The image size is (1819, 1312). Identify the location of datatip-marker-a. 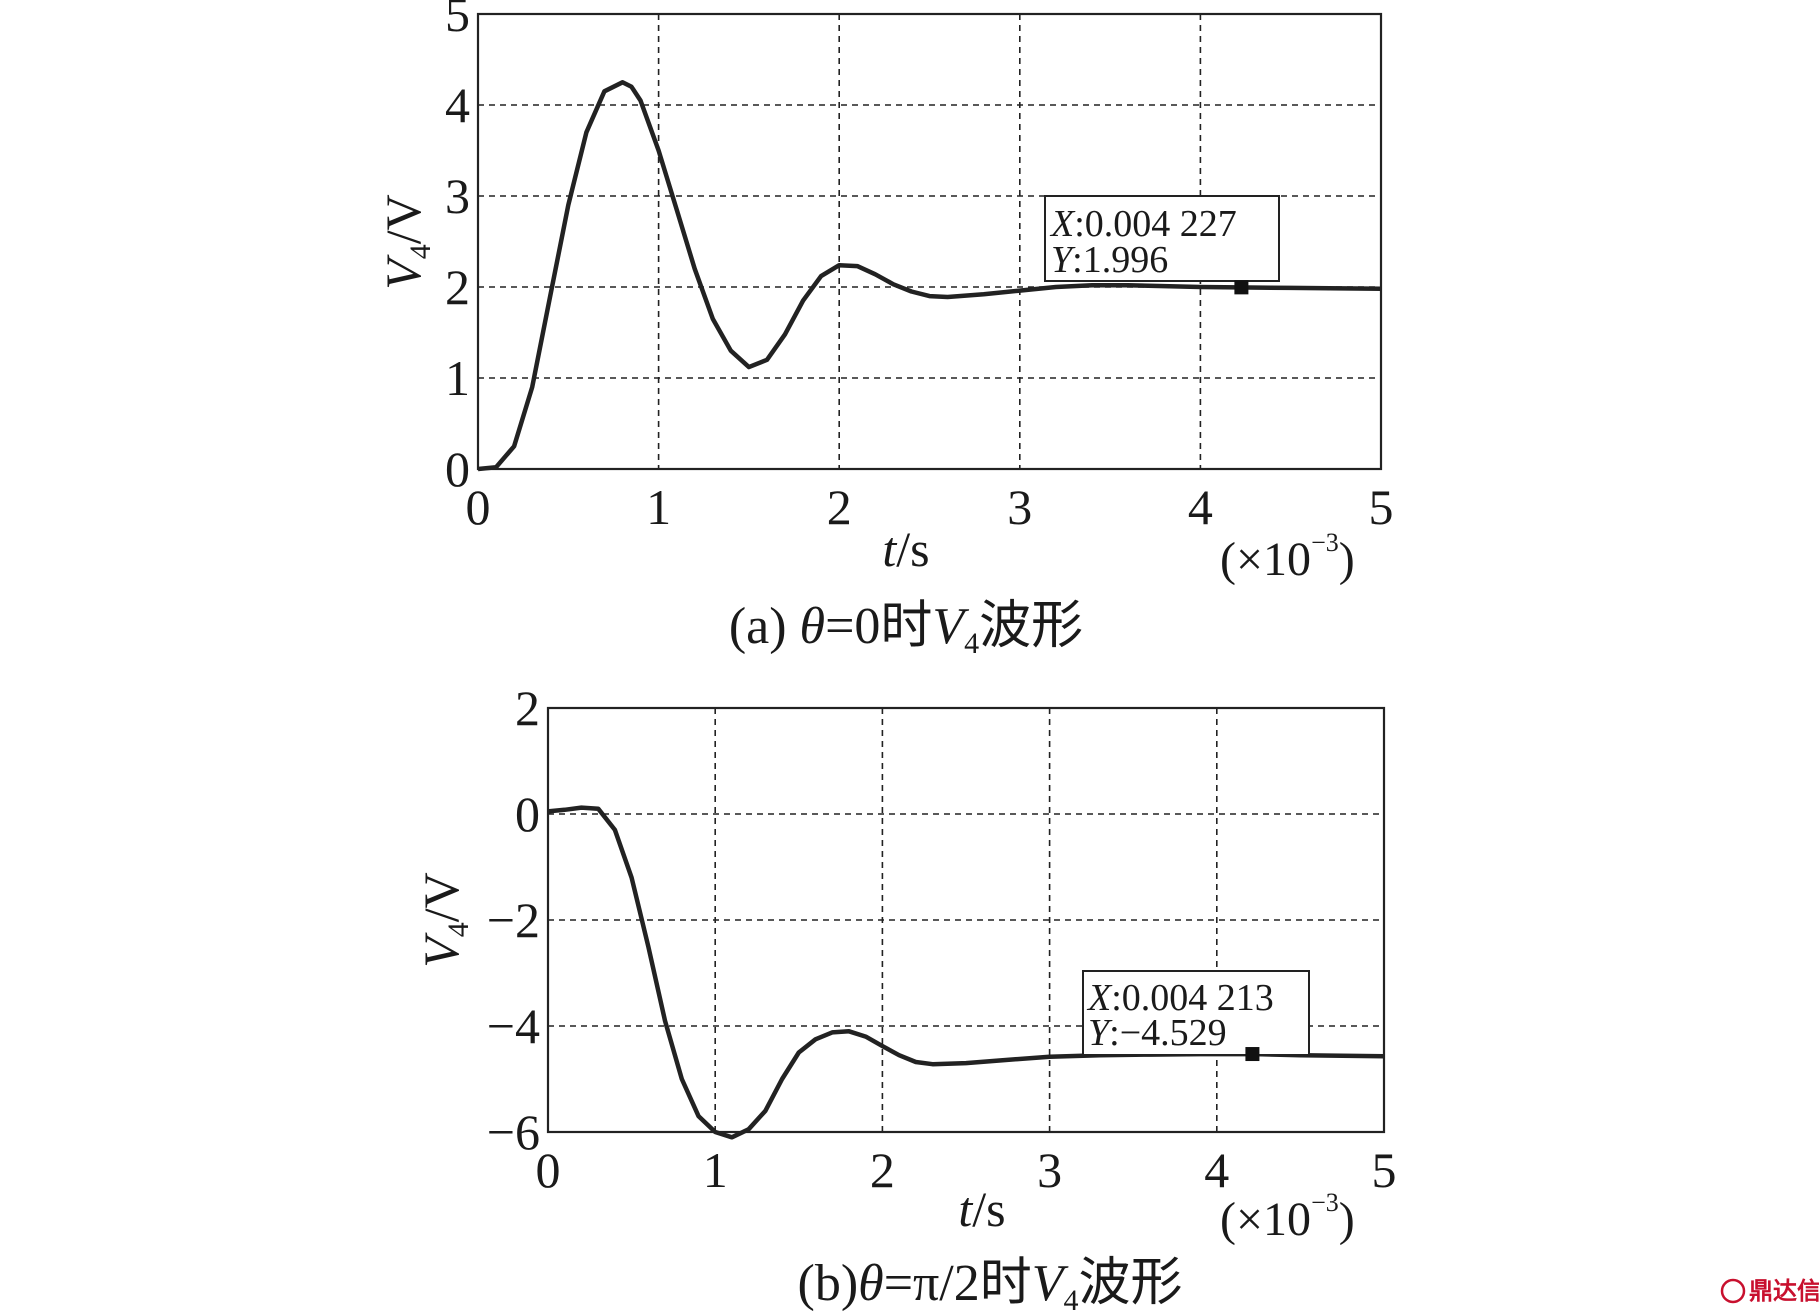
(1241, 287).